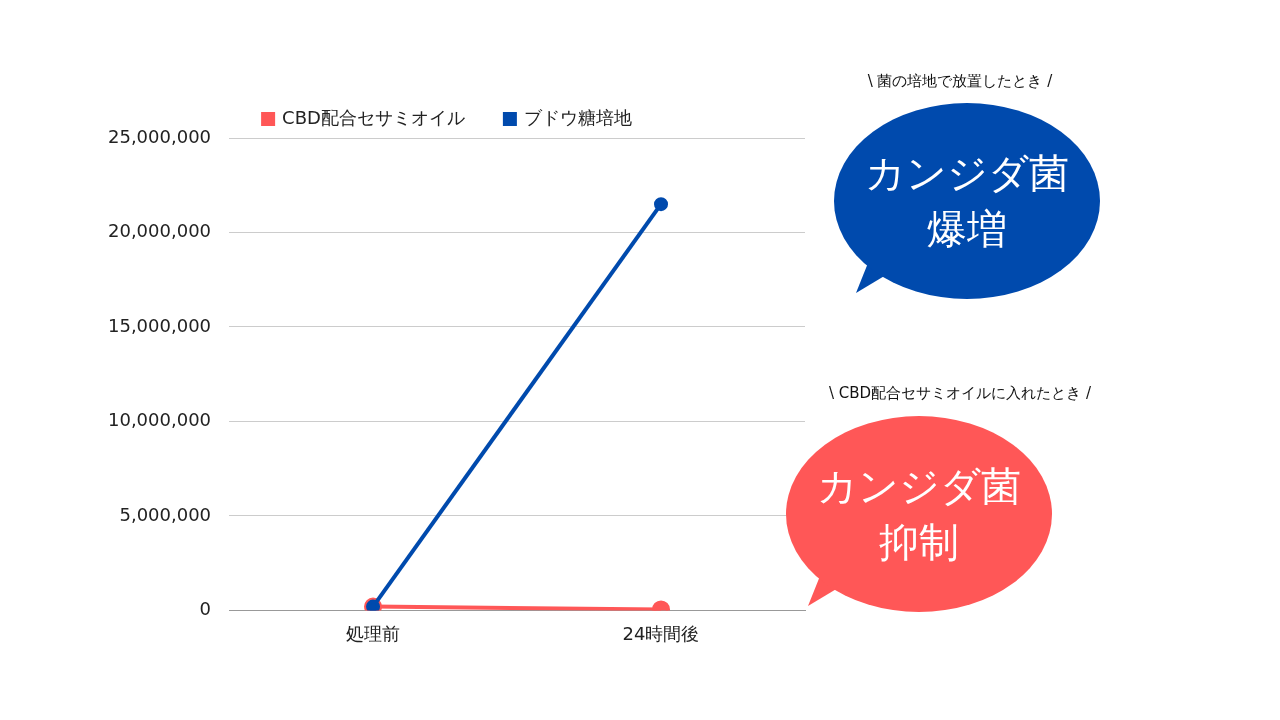 This screenshot has height=720, width=1280. Describe the element at coordinates (160, 420) in the screenshot. I see `y-tick-label: 10,000,000` at that location.